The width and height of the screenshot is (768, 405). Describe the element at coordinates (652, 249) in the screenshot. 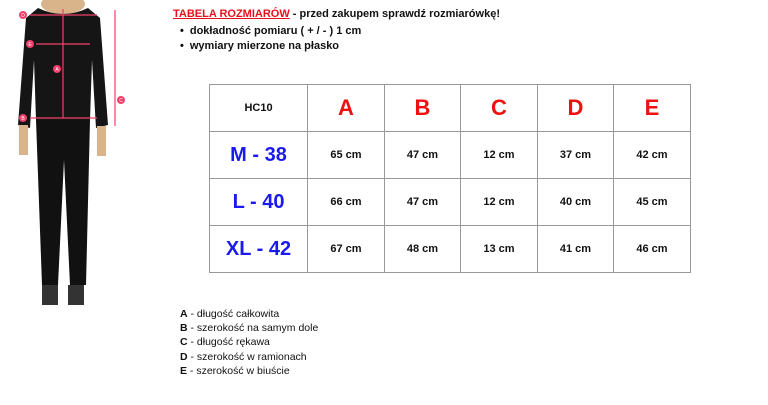

I see `table-cell: 46 cm` at that location.